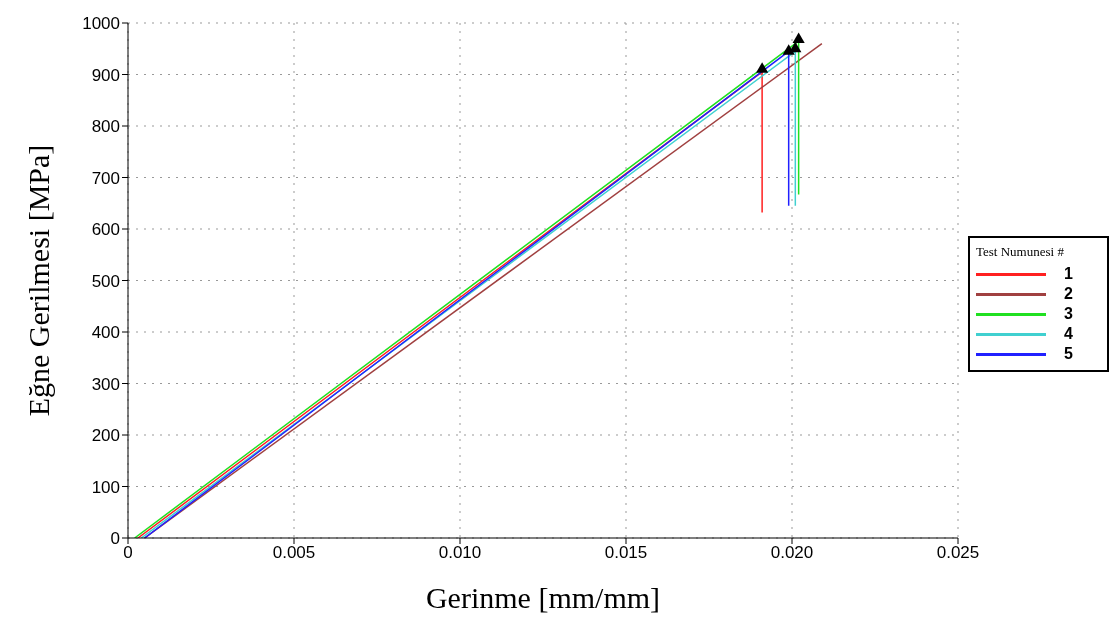 The height and width of the screenshot is (632, 1117). I want to click on x-tick-label: 0.020, so click(792, 553).